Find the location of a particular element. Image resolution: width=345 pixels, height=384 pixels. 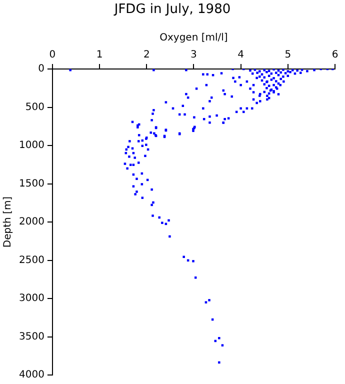

x-tick-label: 3 is located at coordinates (193, 55).